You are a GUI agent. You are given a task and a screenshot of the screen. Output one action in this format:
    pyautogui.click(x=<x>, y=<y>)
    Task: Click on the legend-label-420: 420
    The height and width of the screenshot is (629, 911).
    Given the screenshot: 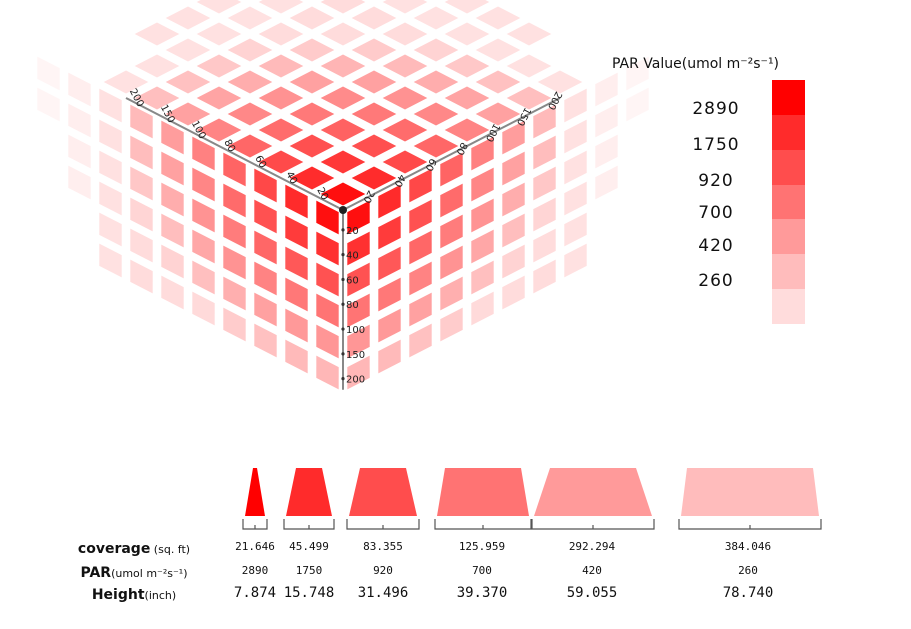 What is the action you would take?
    pyautogui.click(x=716, y=246)
    